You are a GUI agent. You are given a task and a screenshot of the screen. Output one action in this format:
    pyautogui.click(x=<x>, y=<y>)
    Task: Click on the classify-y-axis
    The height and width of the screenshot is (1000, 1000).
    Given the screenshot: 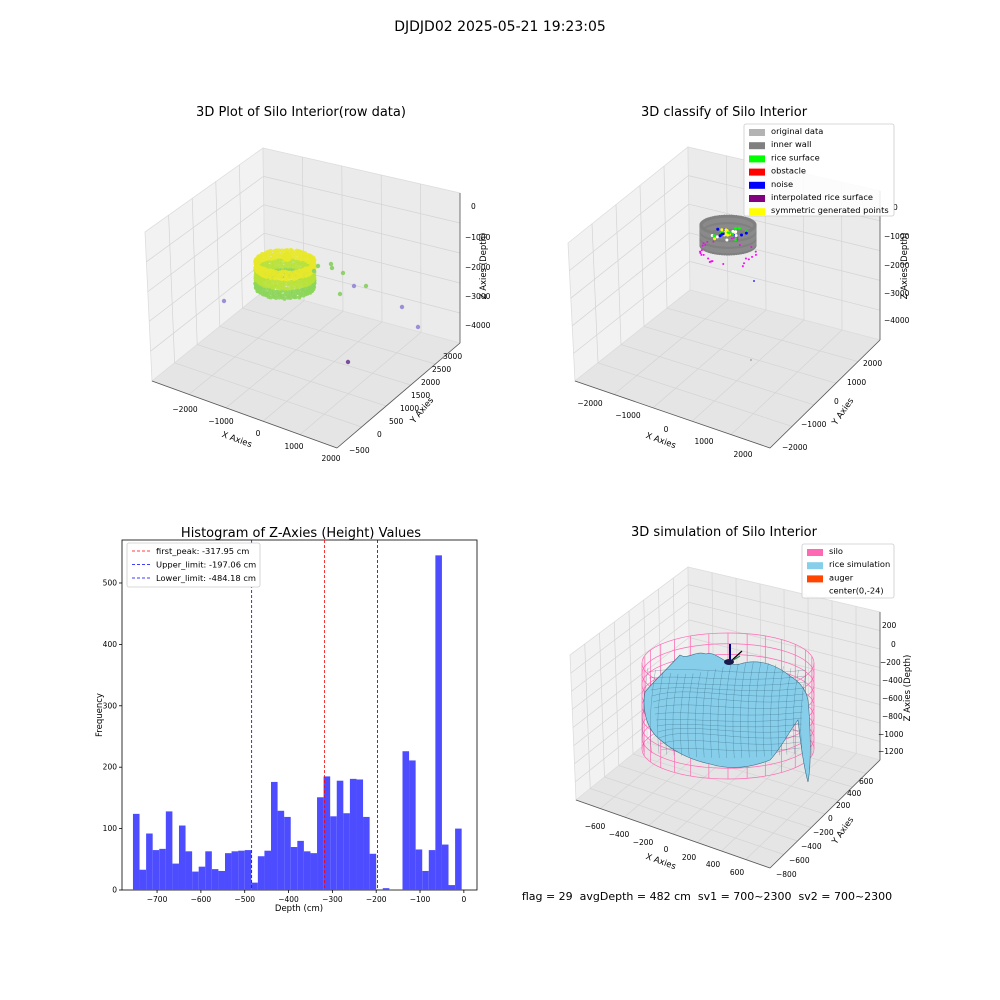 What is the action you would take?
    pyautogui.click(x=825, y=394)
    